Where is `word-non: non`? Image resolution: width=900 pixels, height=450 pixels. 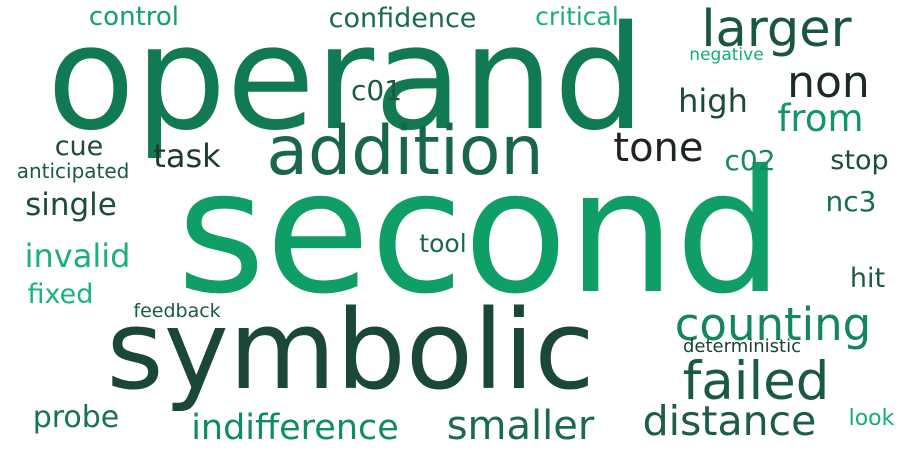 word-non: non is located at coordinates (828, 82).